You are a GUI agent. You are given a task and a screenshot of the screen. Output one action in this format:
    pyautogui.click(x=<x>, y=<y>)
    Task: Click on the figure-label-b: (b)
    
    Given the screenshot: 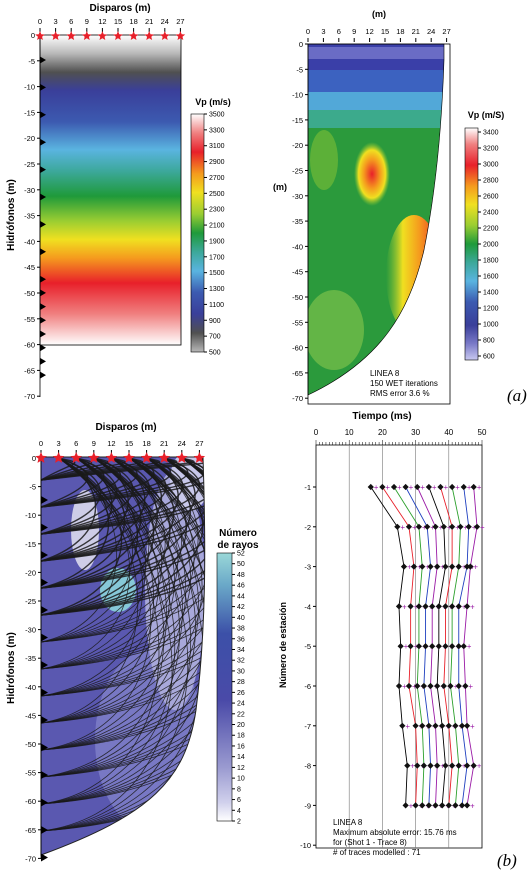 What is the action you would take?
    pyautogui.click(x=507, y=860)
    